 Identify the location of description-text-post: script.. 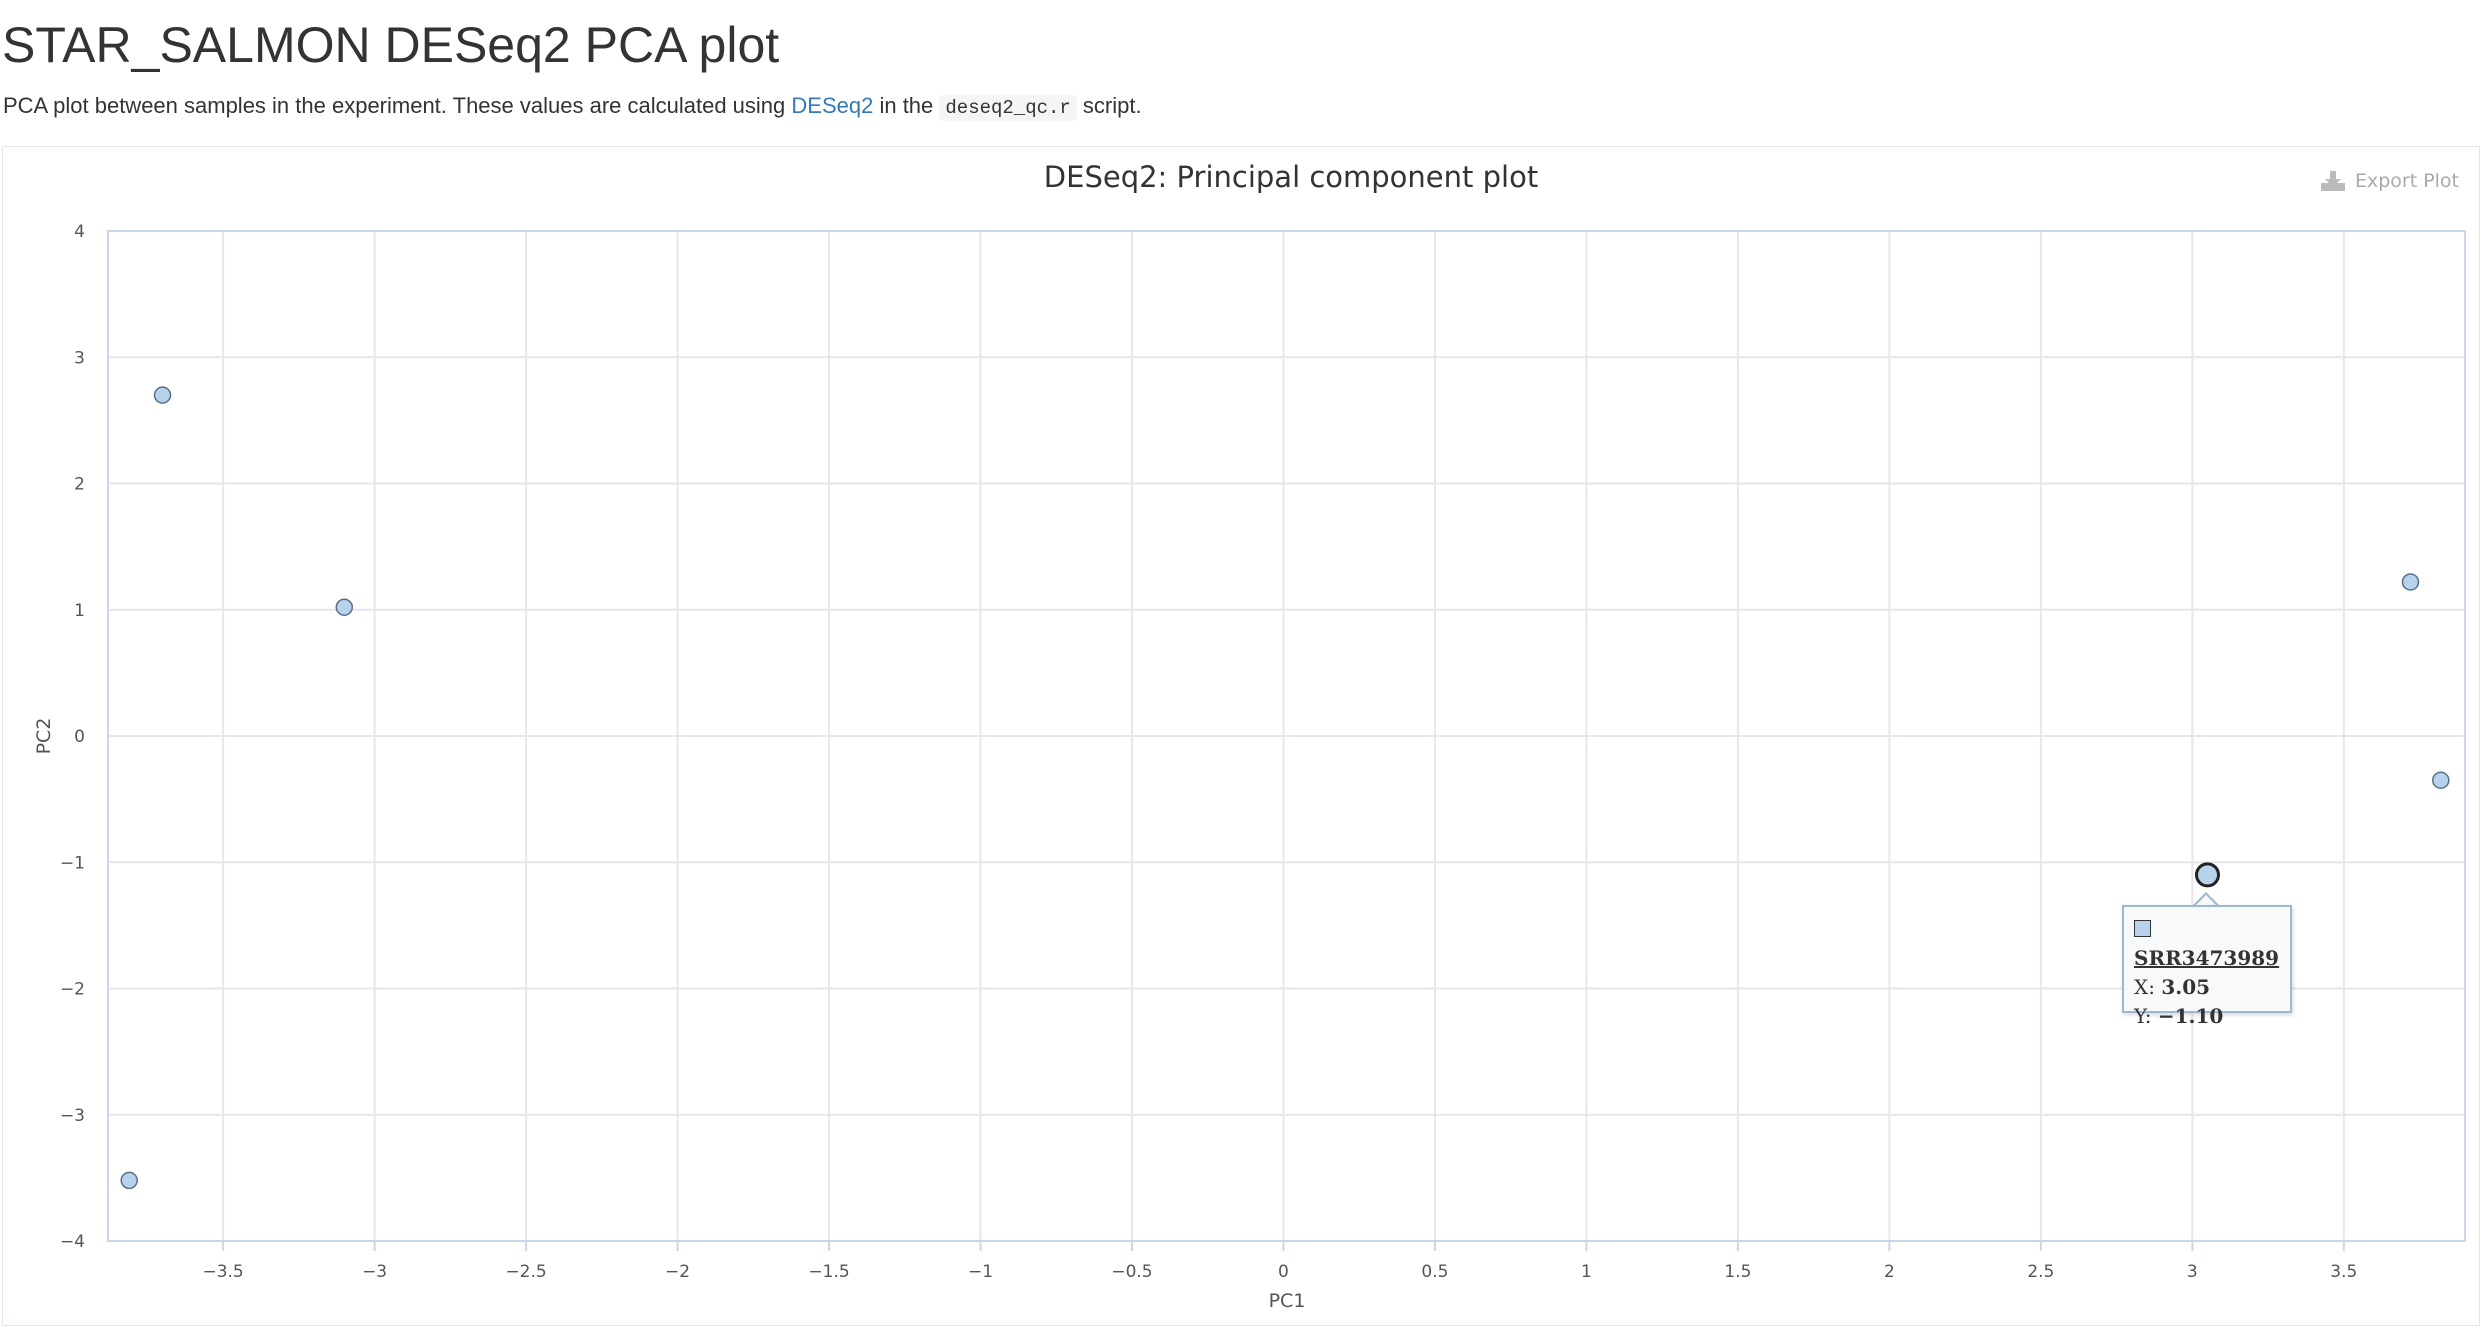
(1109, 105).